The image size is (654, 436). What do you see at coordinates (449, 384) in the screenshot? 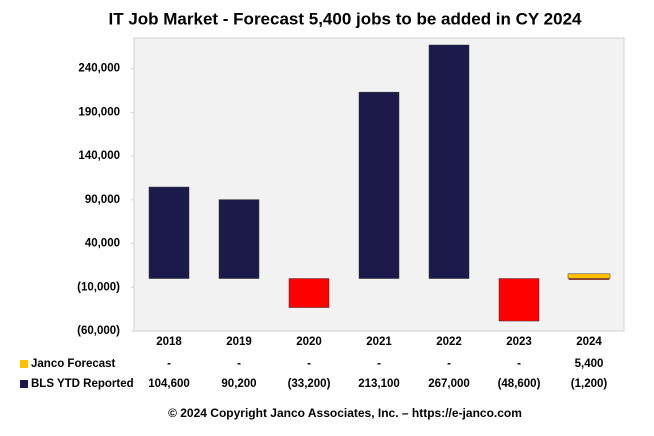
I see `value-label: 267,000` at bounding box center [449, 384].